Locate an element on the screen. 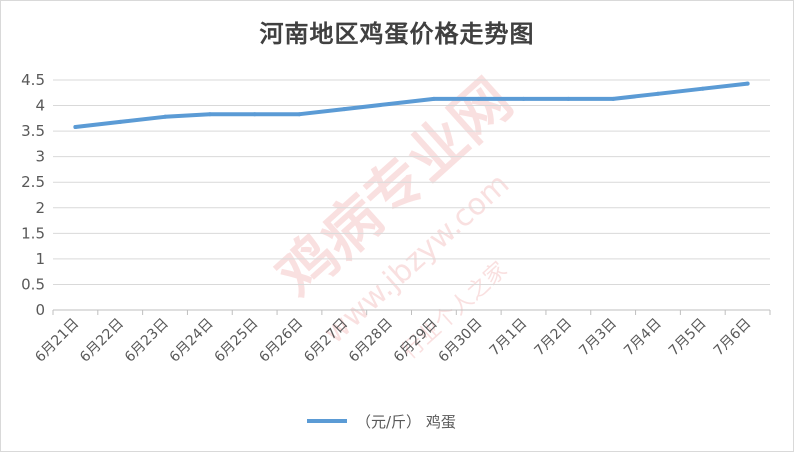  series-layer is located at coordinates (411, 105).